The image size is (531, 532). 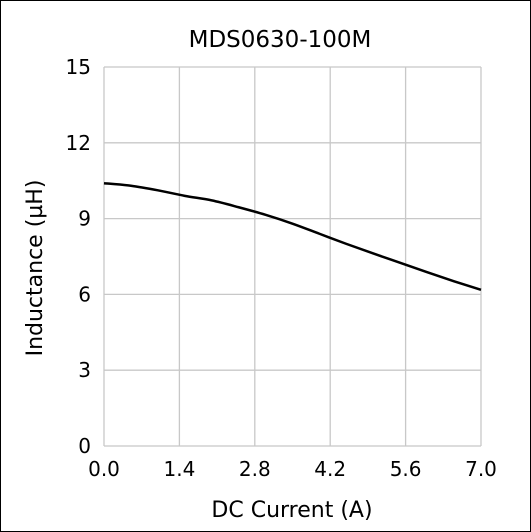 What do you see at coordinates (84, 370) in the screenshot?
I see `y-tick-label: 3` at bounding box center [84, 370].